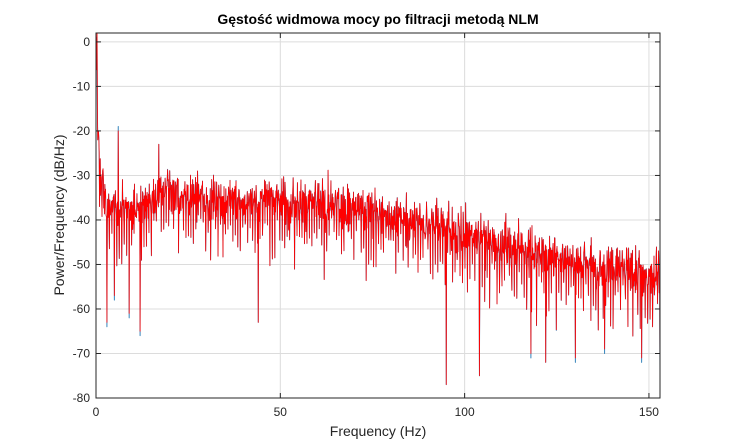 This screenshot has height=444, width=729. Describe the element at coordinates (82, 353) in the screenshot. I see `y-tick-label: -70` at that location.